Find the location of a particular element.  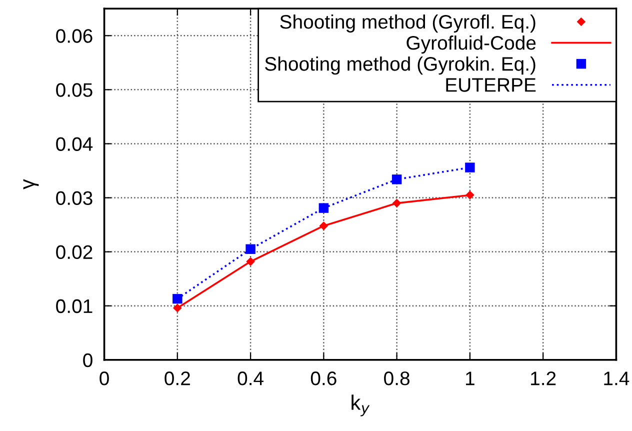

x-tick-label: 0 is located at coordinates (104, 379).